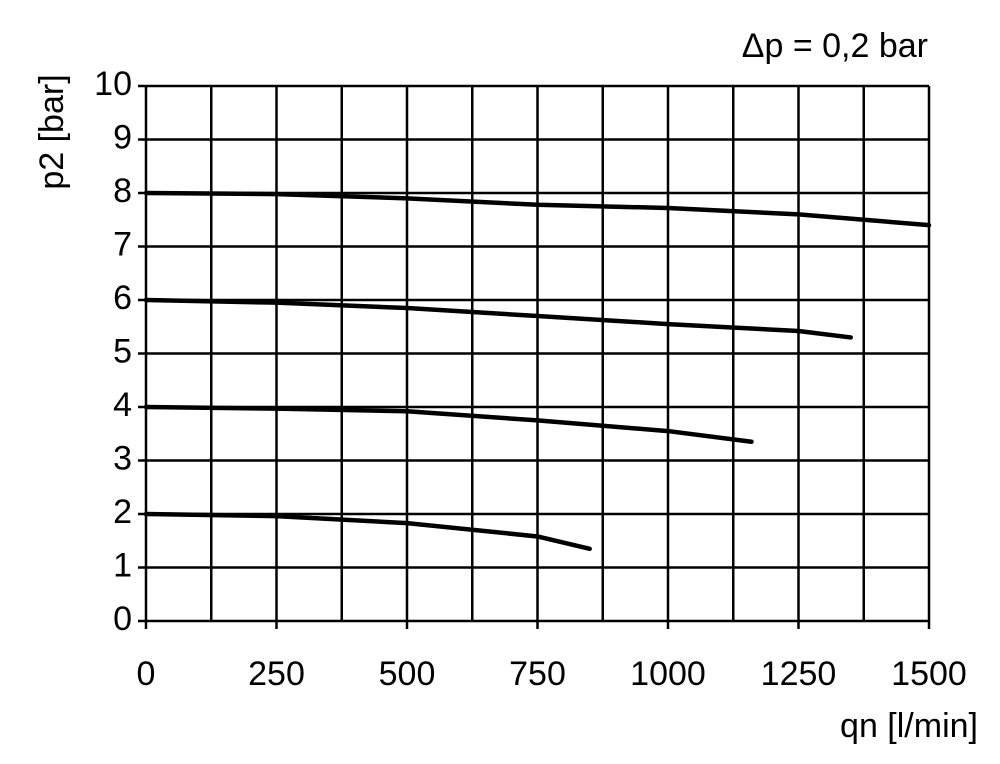  Describe the element at coordinates (799, 674) in the screenshot. I see `x-tick-label: 1250` at that location.